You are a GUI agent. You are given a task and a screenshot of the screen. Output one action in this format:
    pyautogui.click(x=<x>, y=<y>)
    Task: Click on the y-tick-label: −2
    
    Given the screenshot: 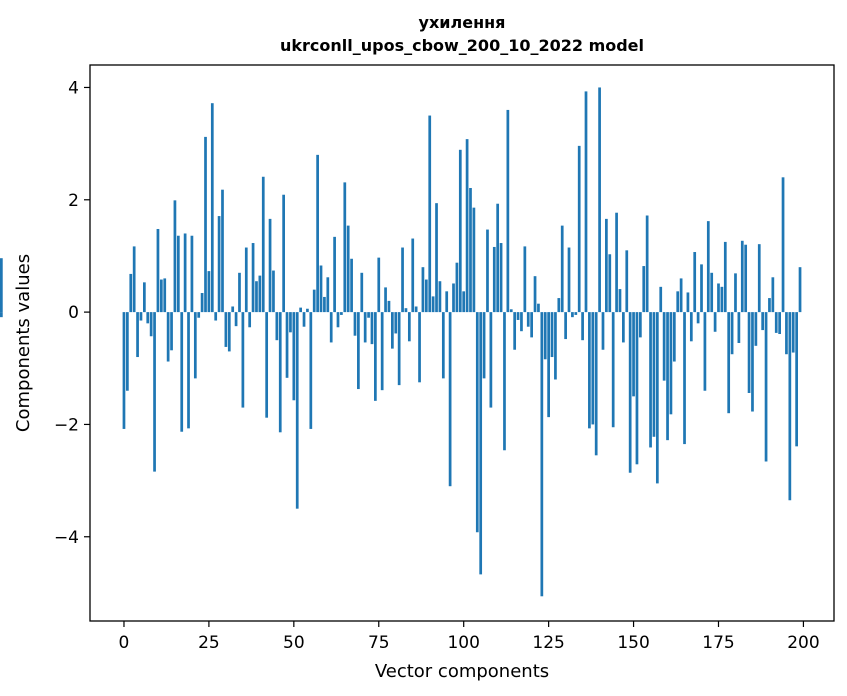 What is the action you would take?
    pyautogui.click(x=66, y=425)
    